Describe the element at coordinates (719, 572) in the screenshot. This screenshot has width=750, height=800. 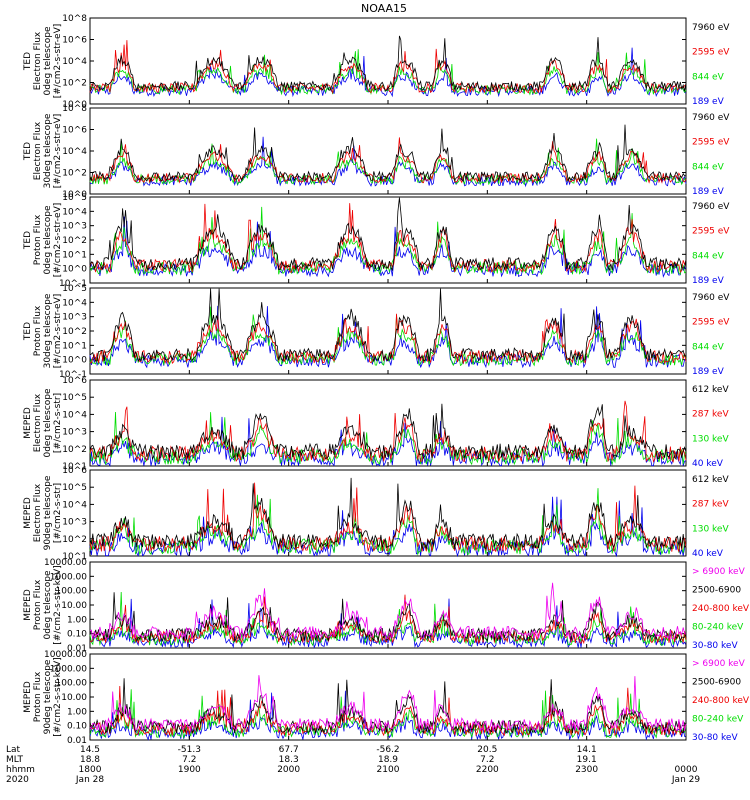
I see `legend-entry: > 6900 keV` at that location.